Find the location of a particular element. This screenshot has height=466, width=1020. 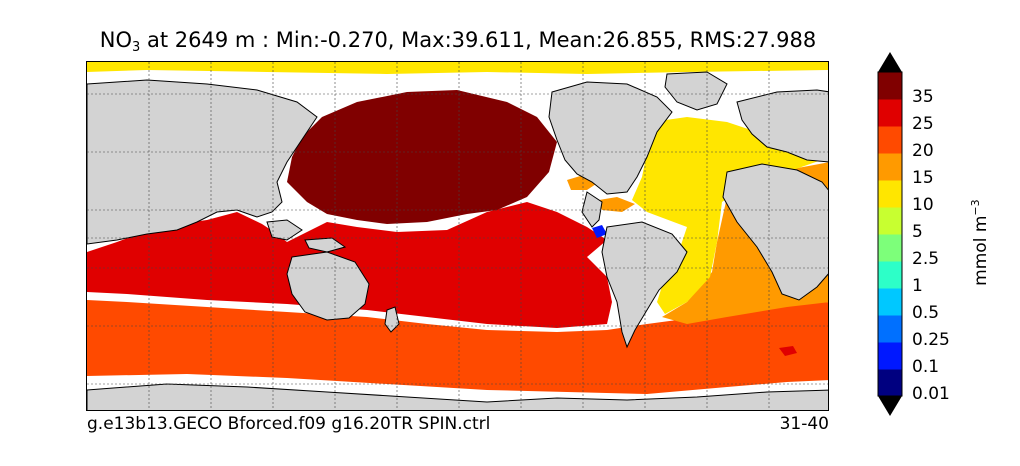

land-central-america is located at coordinates (592, 209).